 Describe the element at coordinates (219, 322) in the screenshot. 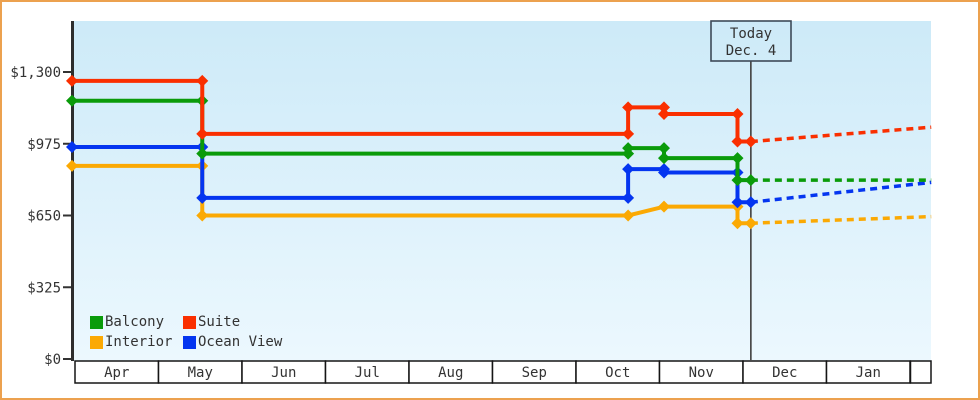

I see `legend-label-suite: Suite` at that location.